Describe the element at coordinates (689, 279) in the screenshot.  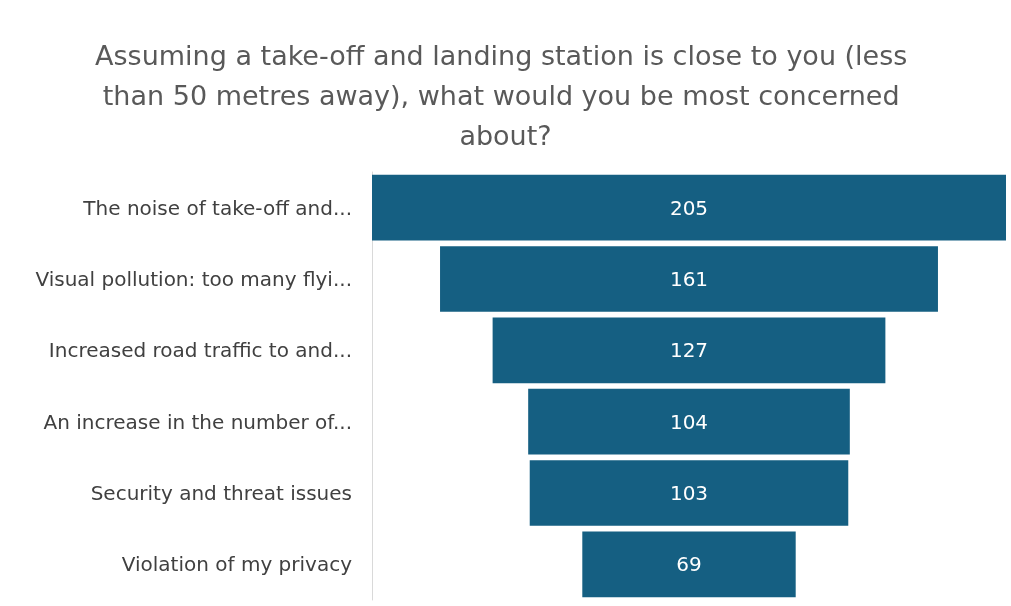
I see `data-label: 161` at that location.